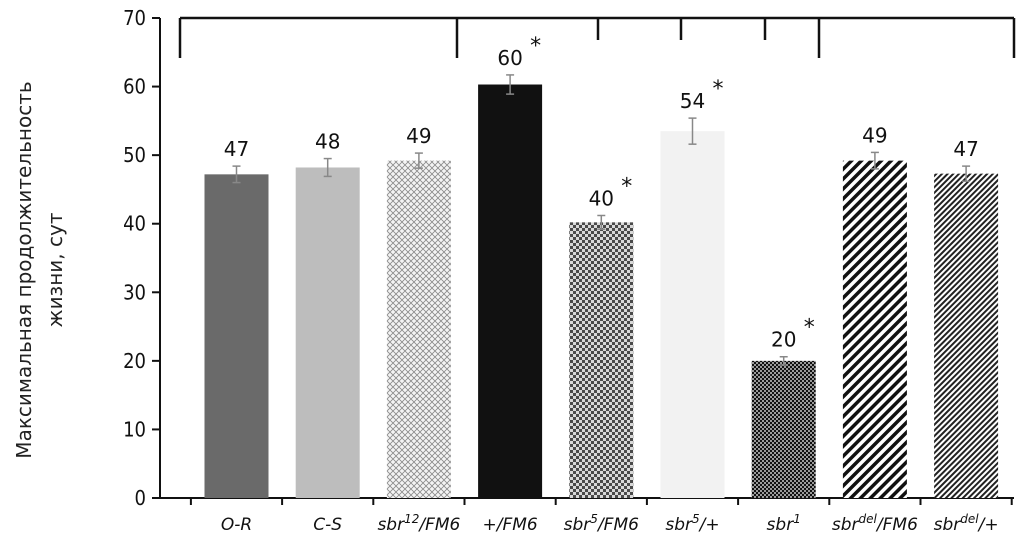 Image resolution: width=1024 pixels, height=541 pixels. I want to click on value-label: 60, so click(509, 58).